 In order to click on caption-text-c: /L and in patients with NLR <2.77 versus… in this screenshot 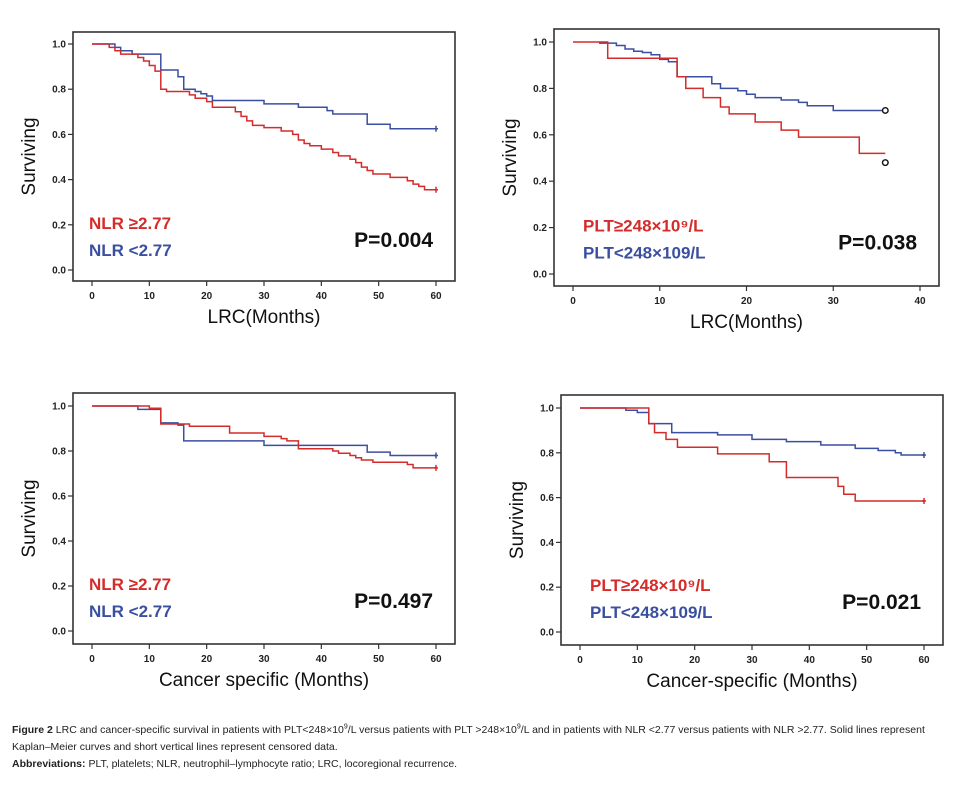, I will do `click(468, 738)`.